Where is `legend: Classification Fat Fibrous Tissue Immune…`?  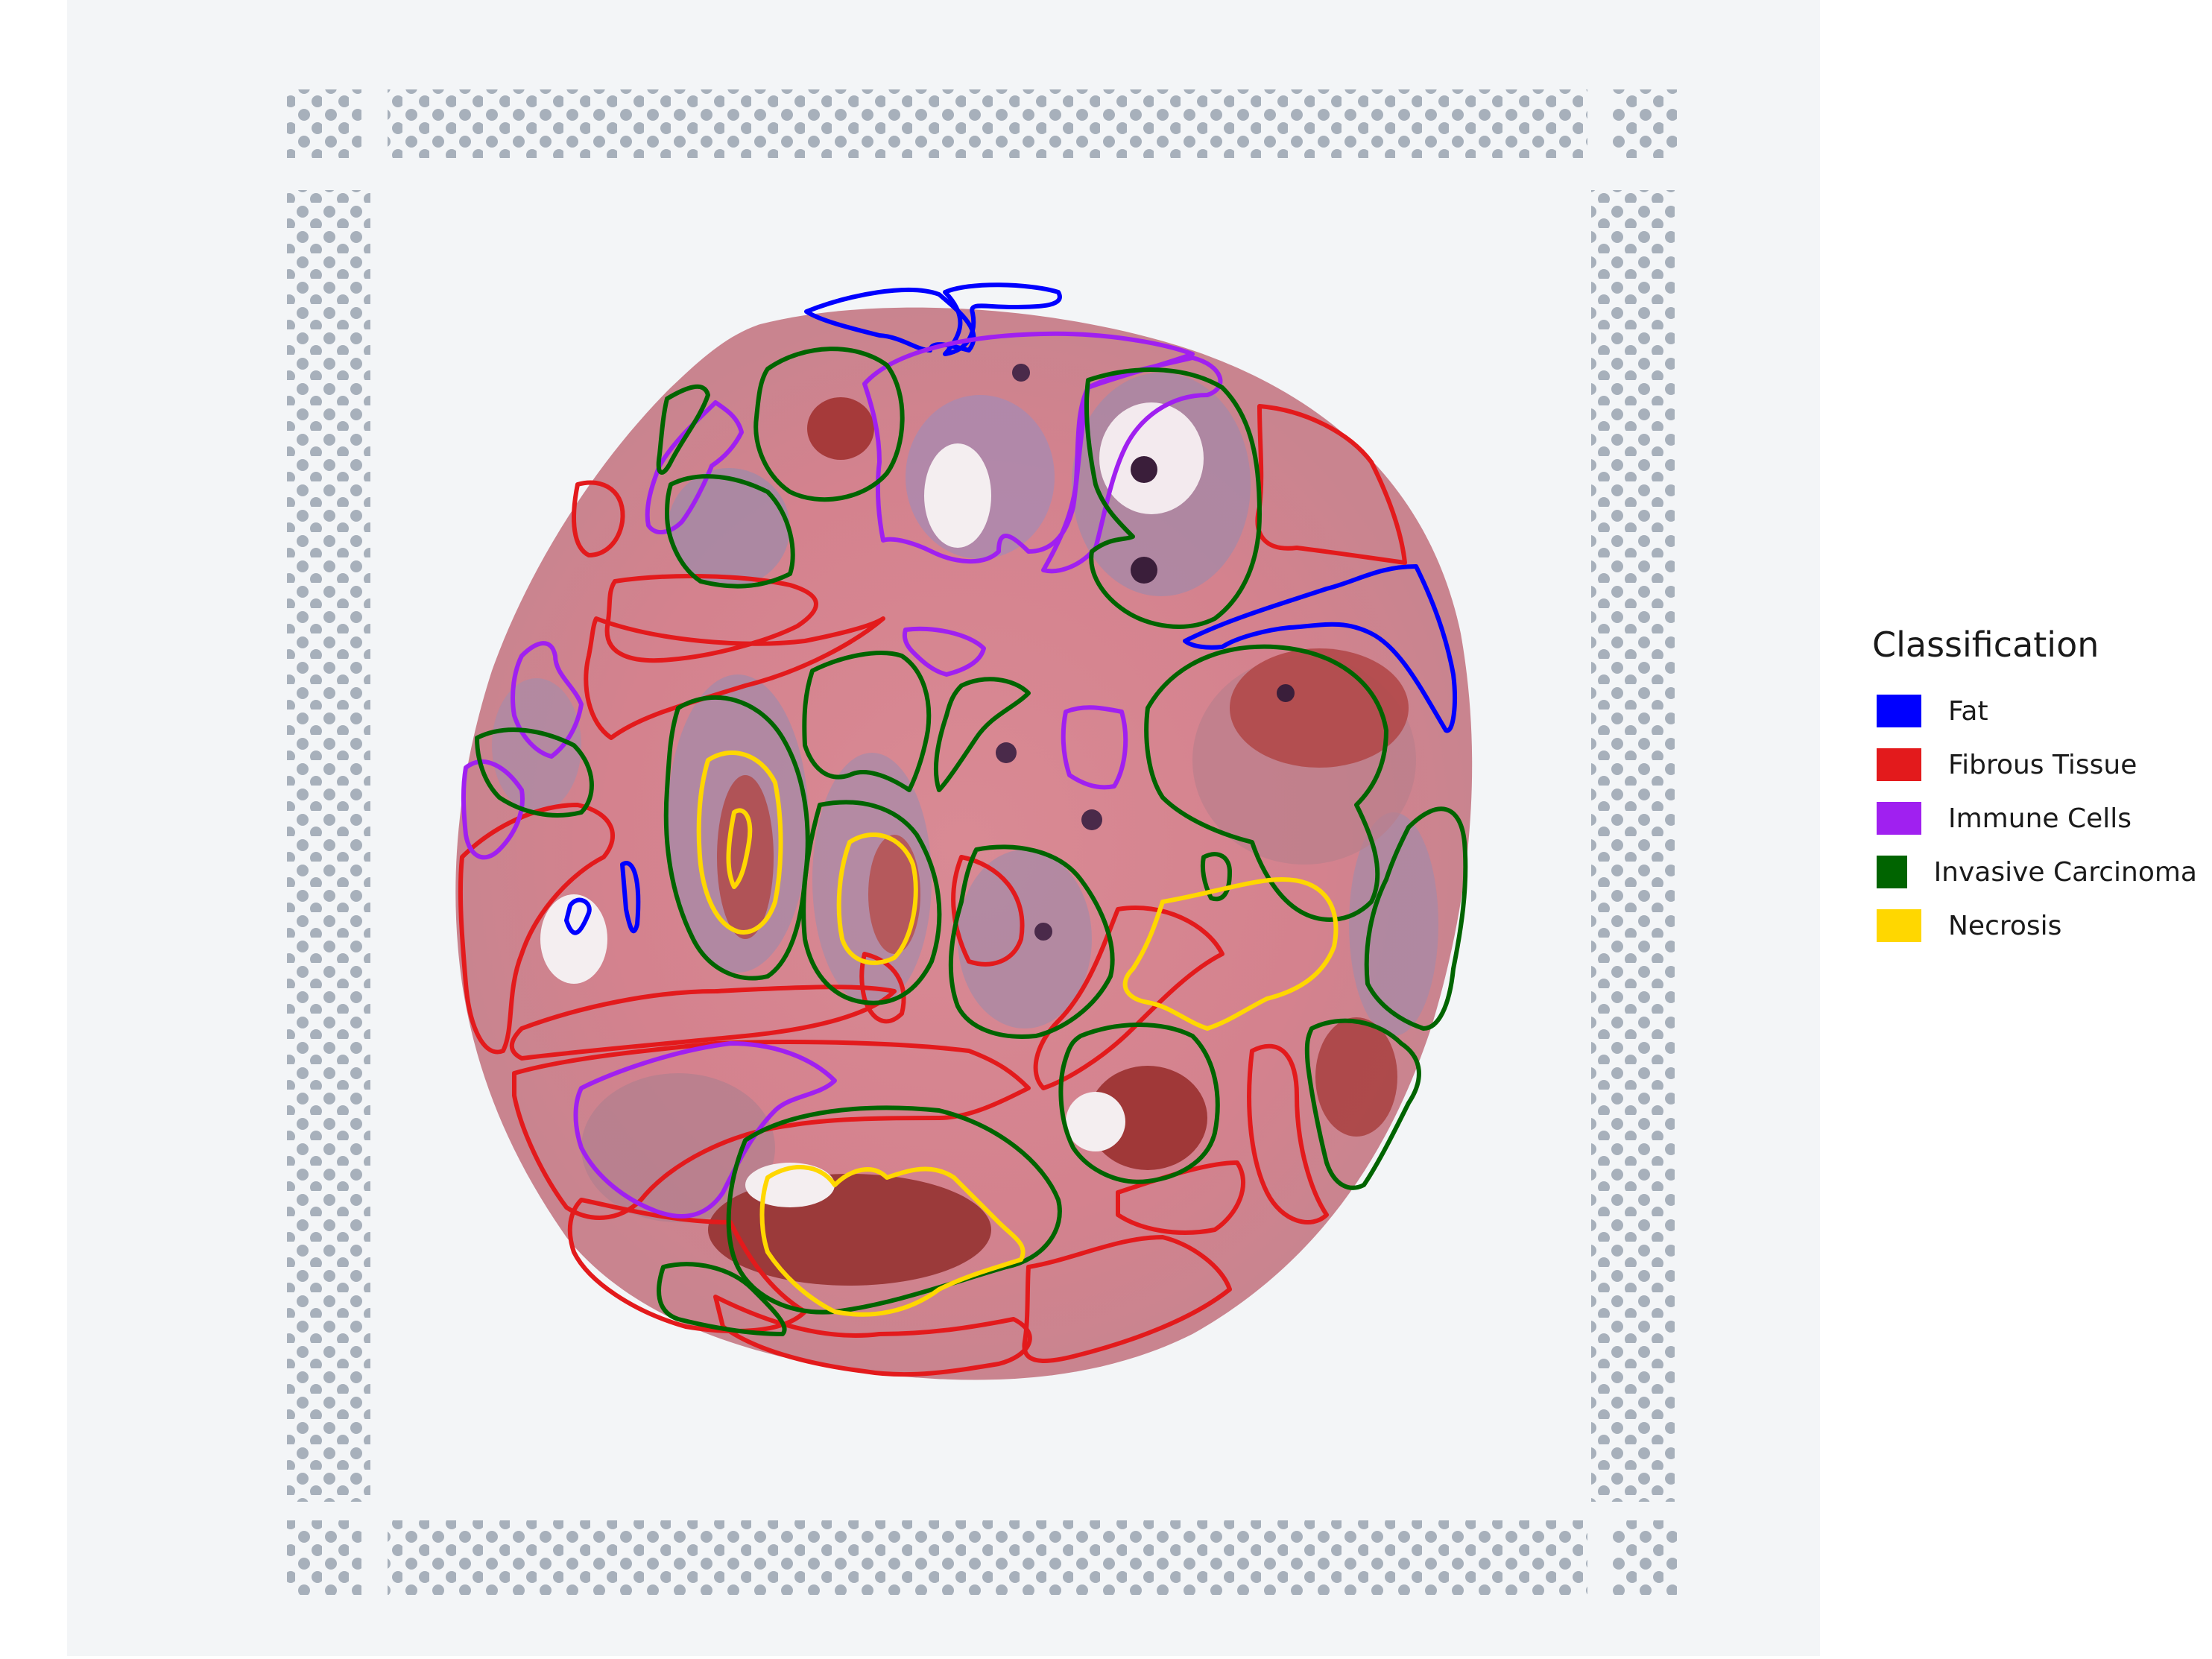
legend: Classification Fat Fibrous Tissue Immune… is located at coordinates (2033, 788).